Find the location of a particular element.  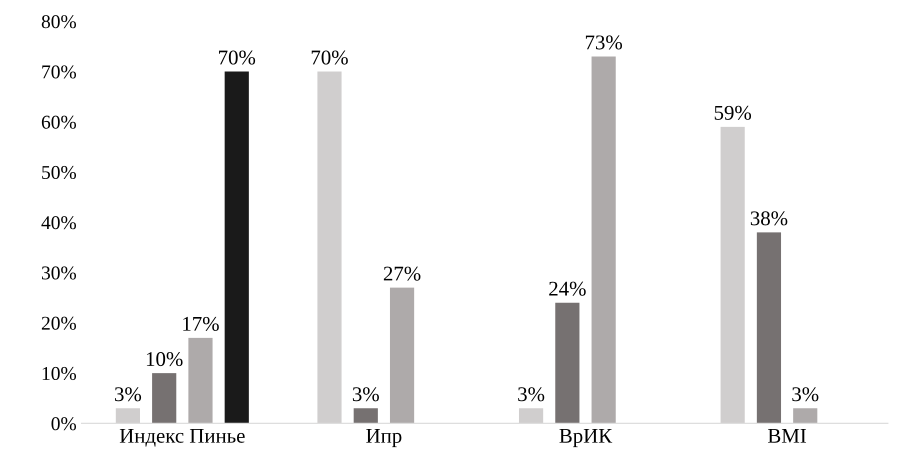

x-tick-label: ВрИК is located at coordinates (585, 438).